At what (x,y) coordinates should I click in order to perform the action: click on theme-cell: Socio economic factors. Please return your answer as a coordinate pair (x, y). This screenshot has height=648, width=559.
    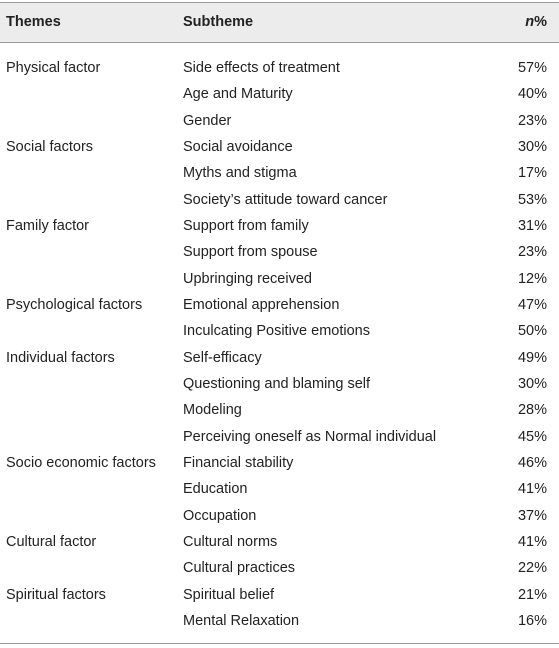
    Looking at the image, I should click on (81, 462).